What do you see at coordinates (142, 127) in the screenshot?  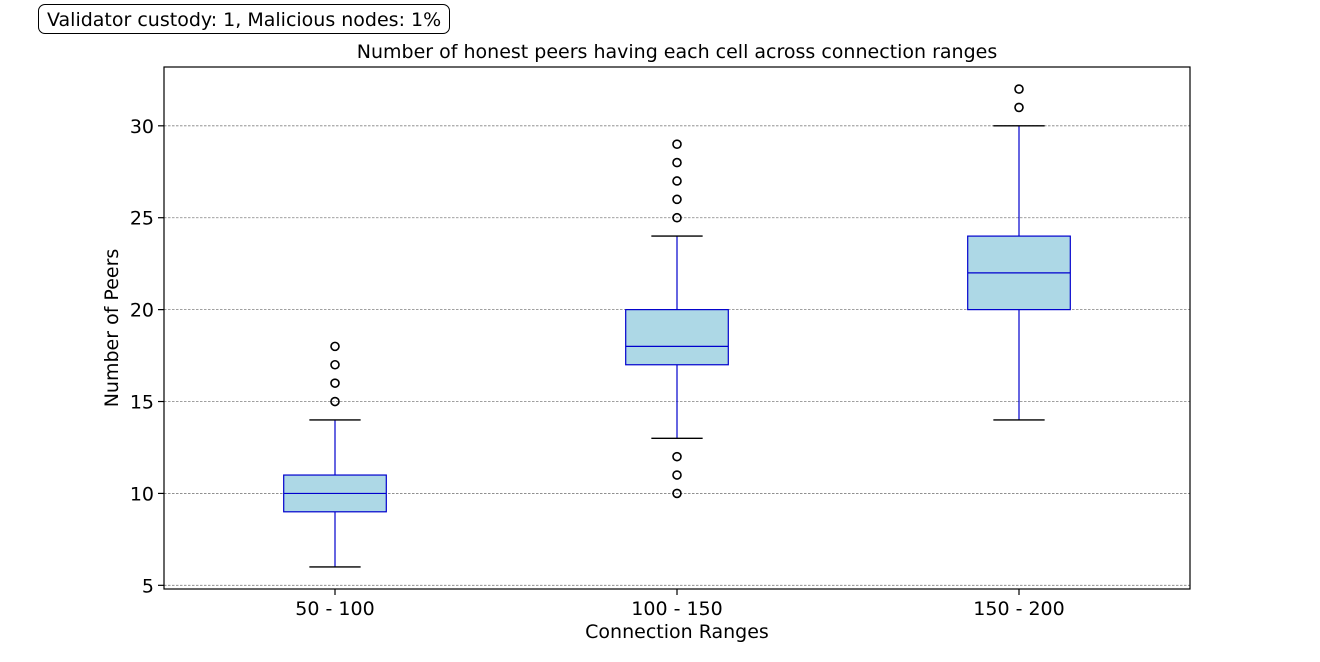 I see `y-tick-label: 30` at bounding box center [142, 127].